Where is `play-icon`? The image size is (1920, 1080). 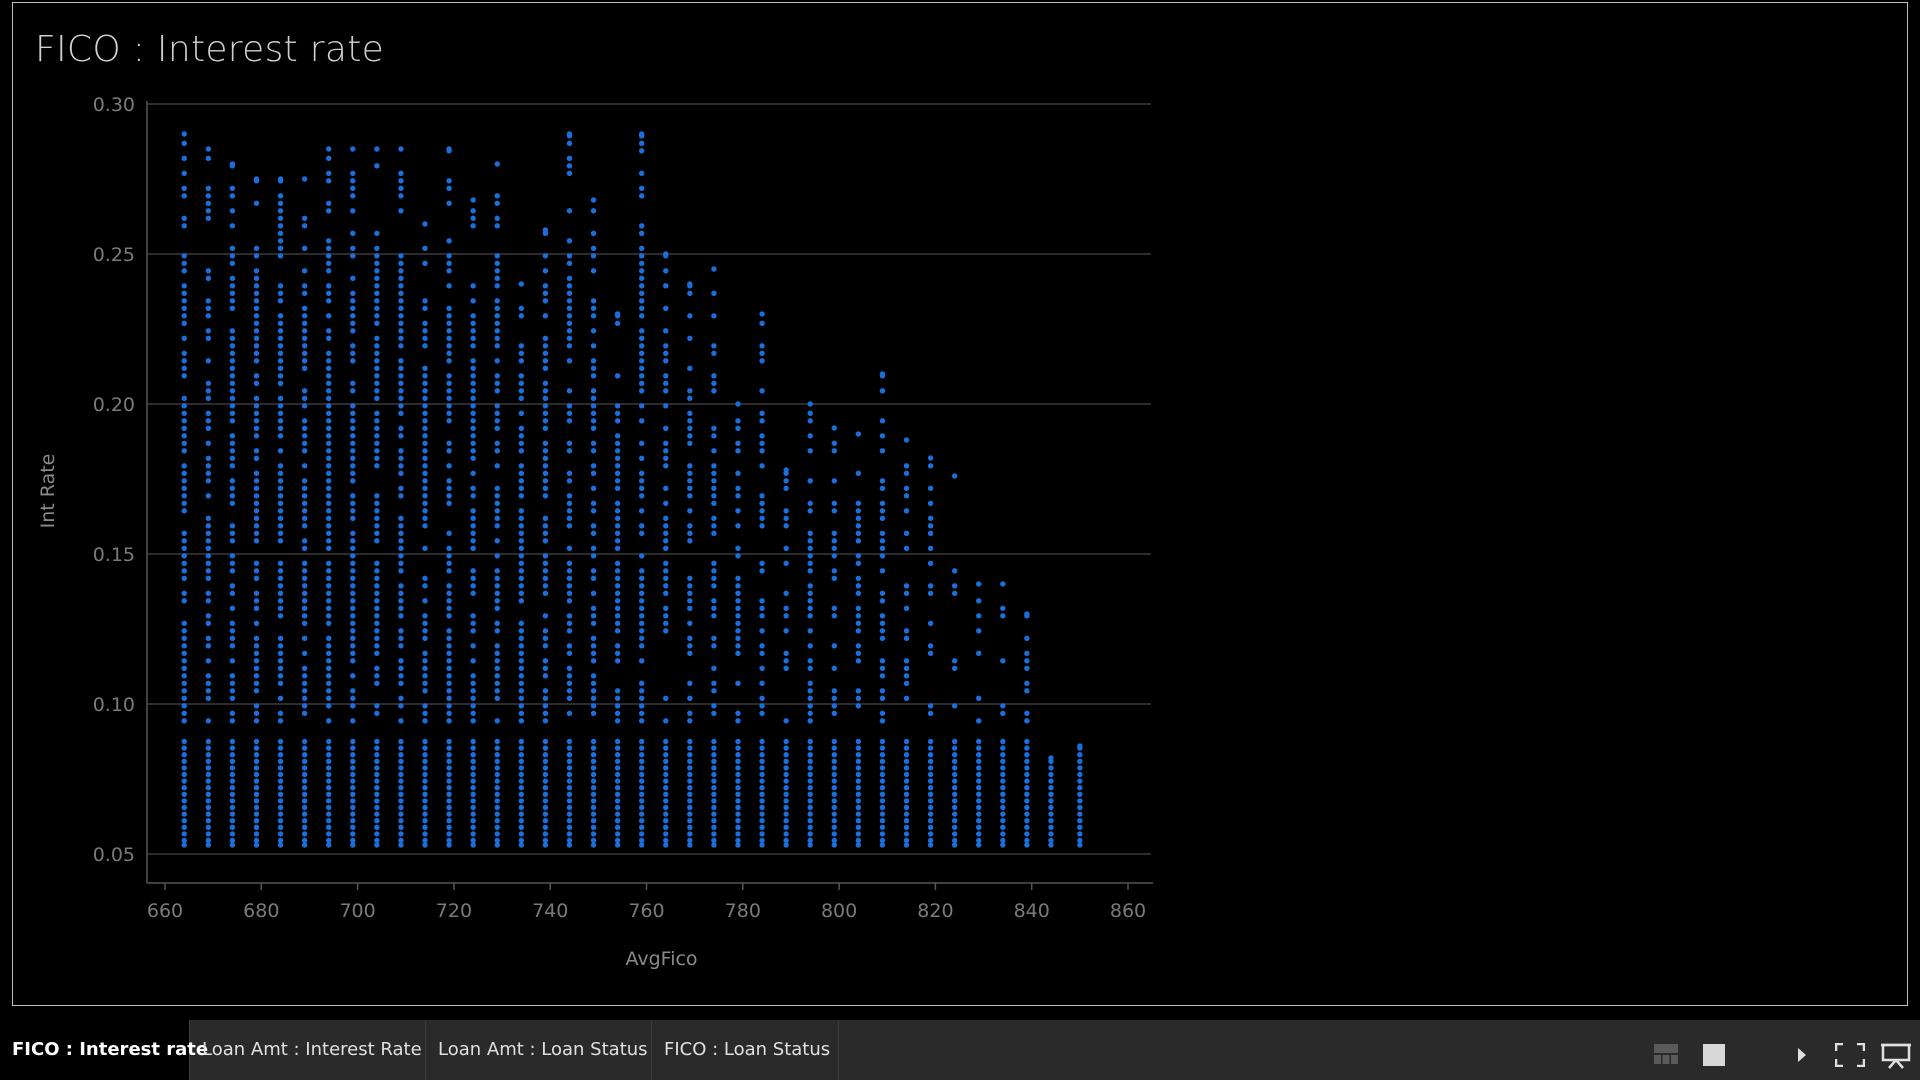 play-icon is located at coordinates (1802, 1055).